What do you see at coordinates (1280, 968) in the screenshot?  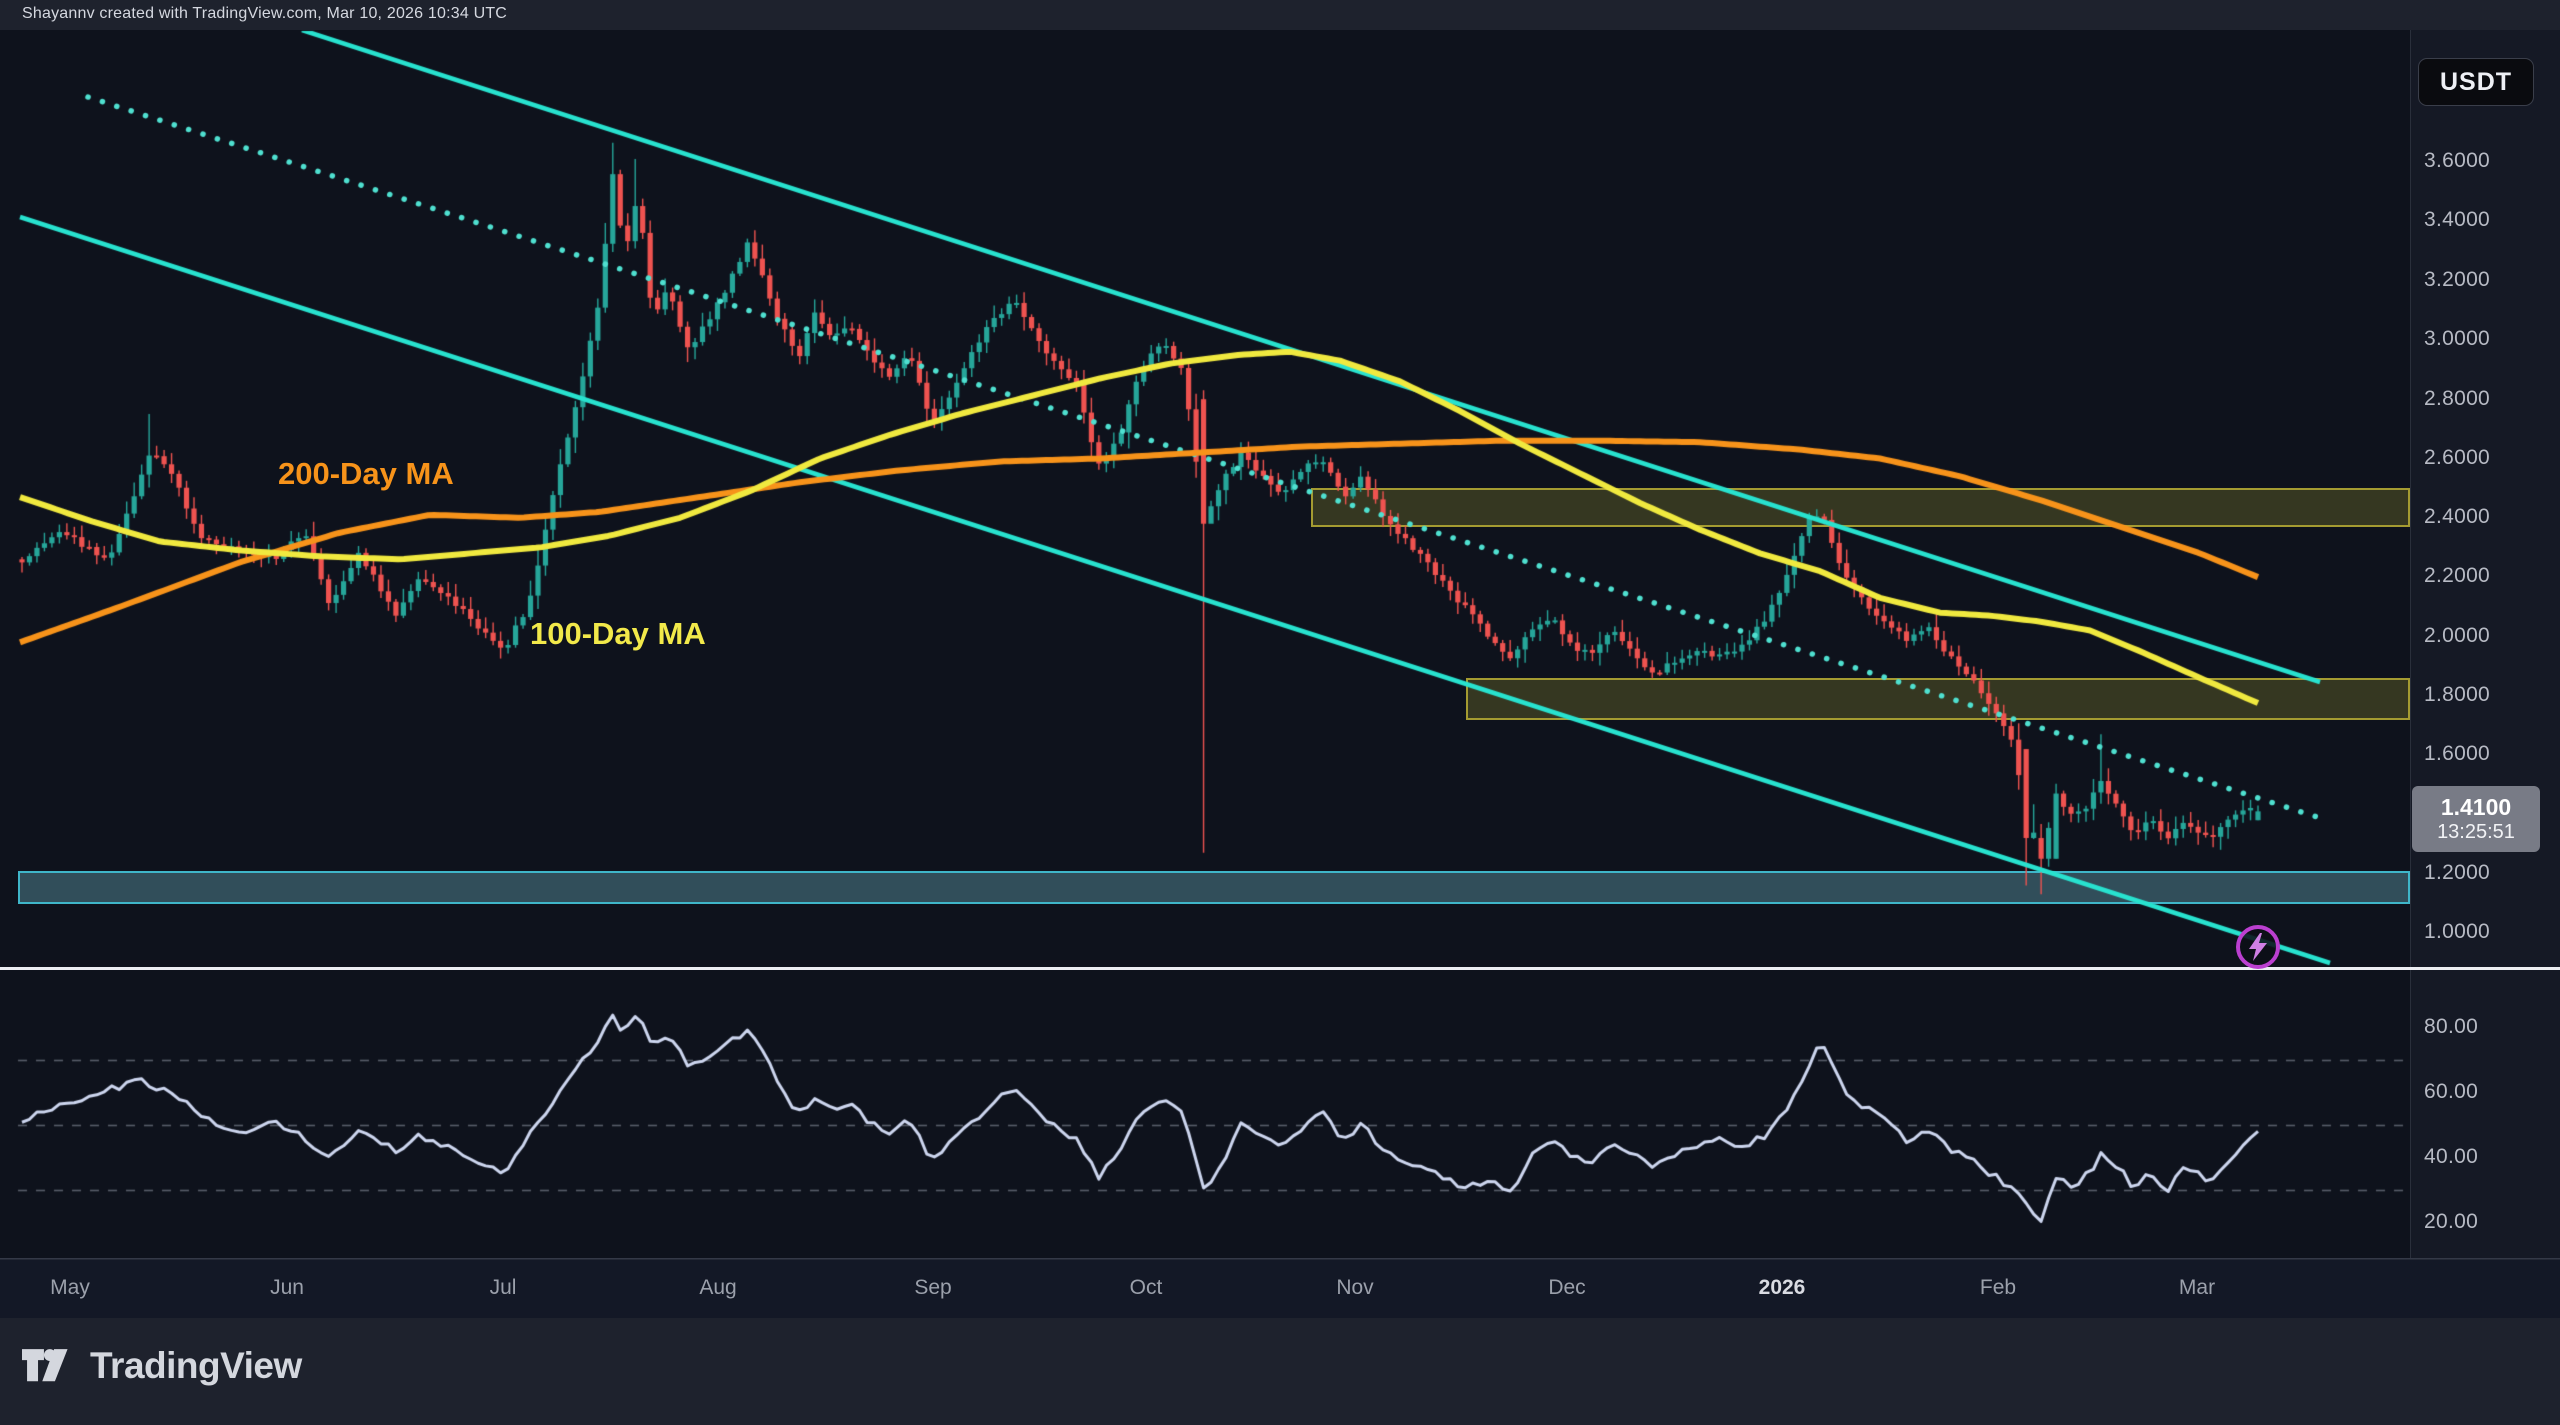 I see `pane-separator-line` at bounding box center [1280, 968].